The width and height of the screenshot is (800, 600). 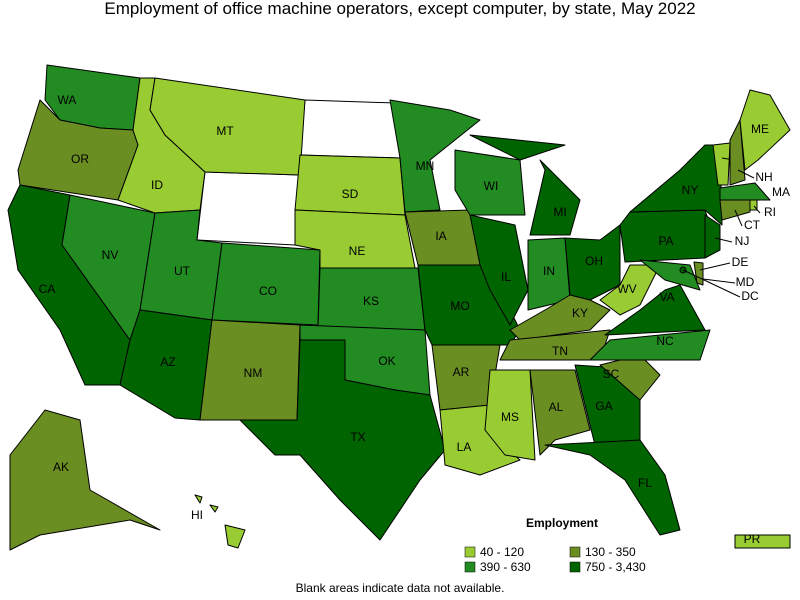 I want to click on state-label: OK, so click(x=386, y=361).